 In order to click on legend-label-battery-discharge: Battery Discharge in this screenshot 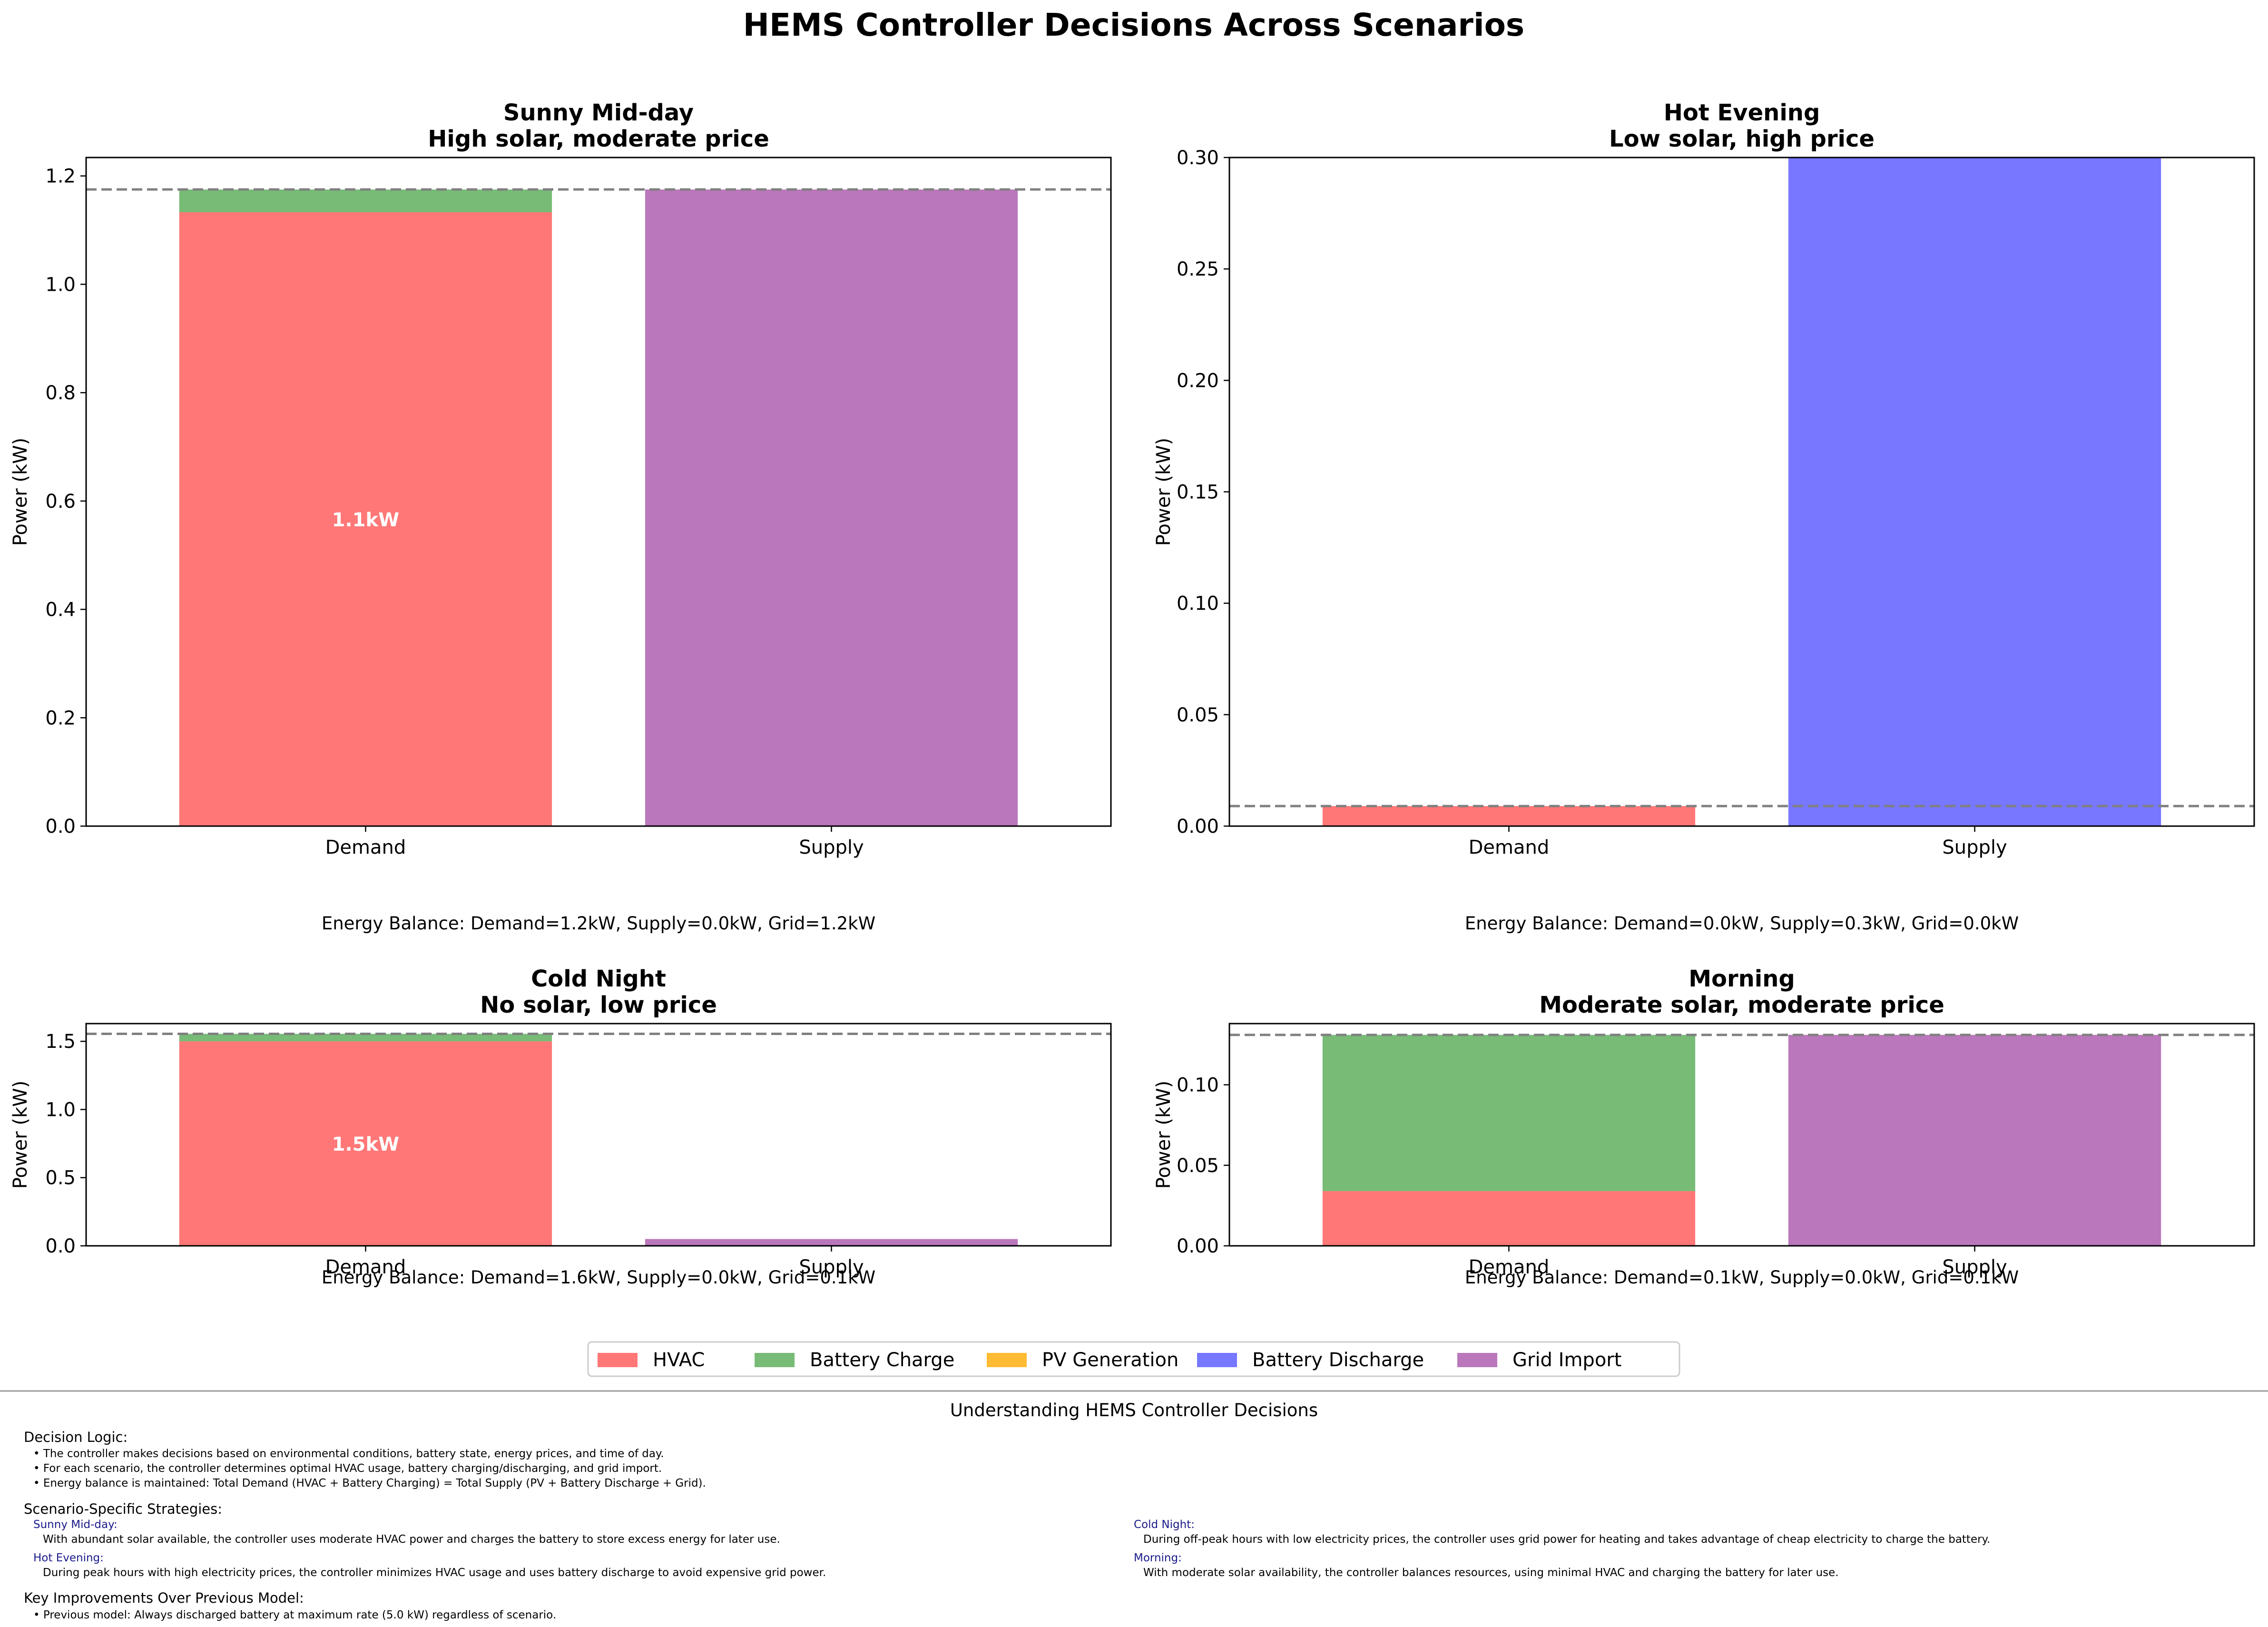, I will do `click(1338, 1360)`.